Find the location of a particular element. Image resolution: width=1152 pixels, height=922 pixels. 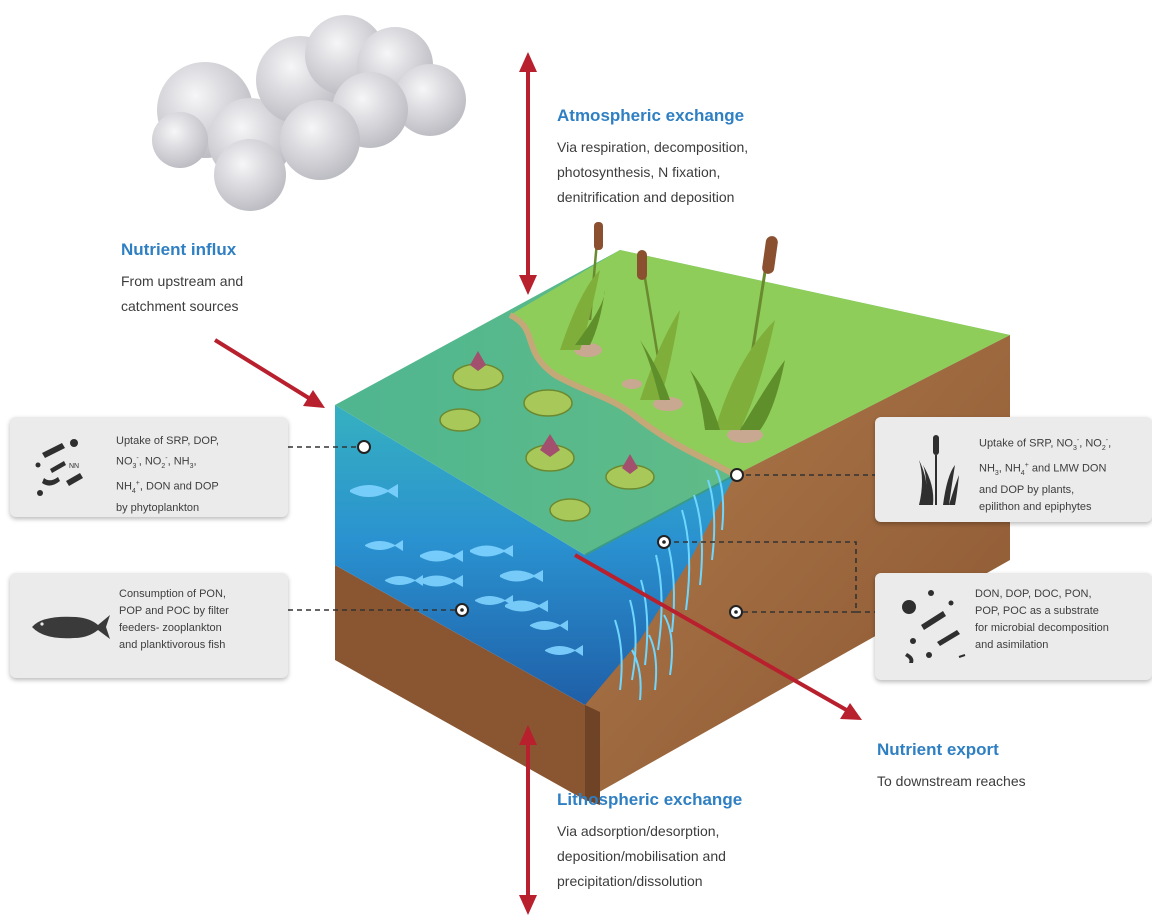

connector-lines is located at coordinates (581, 529).